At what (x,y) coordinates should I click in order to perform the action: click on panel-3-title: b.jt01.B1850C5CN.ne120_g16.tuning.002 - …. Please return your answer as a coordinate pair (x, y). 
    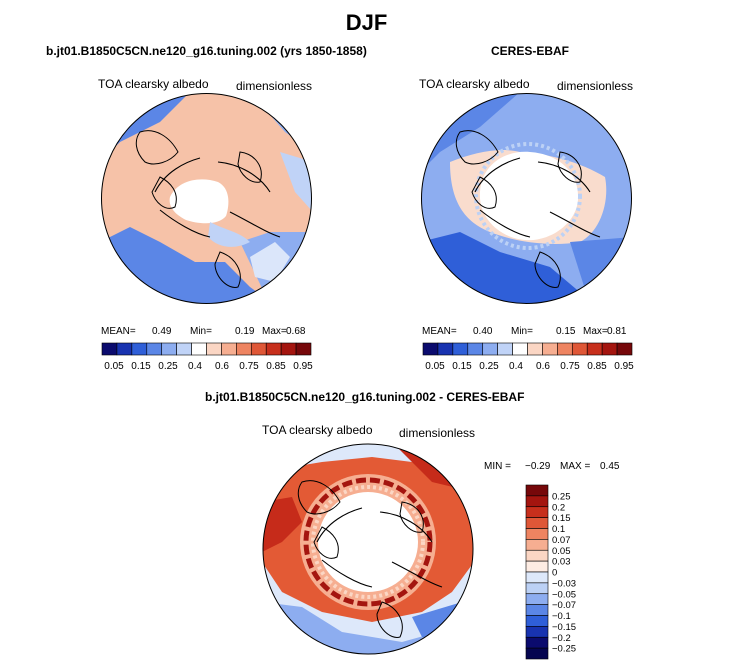
    Looking at the image, I should click on (365, 397).